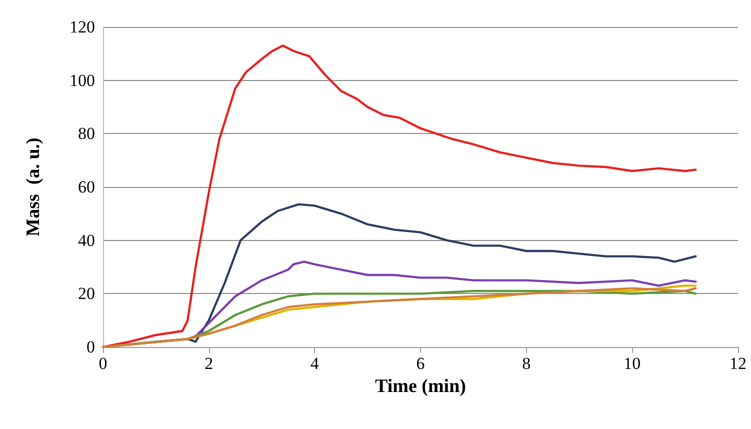  Describe the element at coordinates (315, 363) in the screenshot. I see `x-tick-label: 4` at that location.